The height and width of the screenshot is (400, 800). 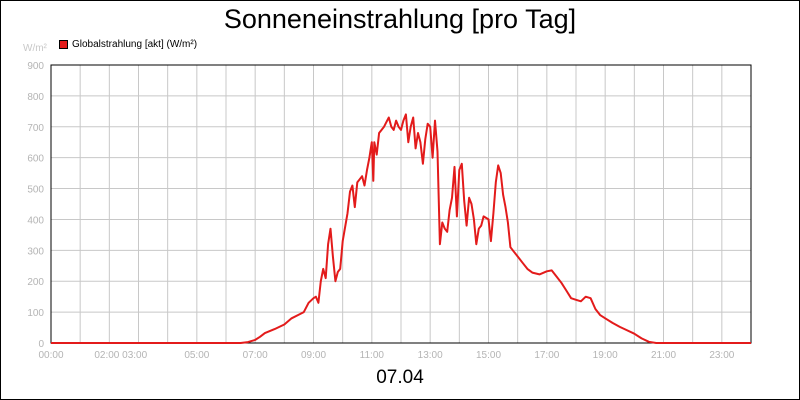 I want to click on x-tick-label: 07:00, so click(x=255, y=355).